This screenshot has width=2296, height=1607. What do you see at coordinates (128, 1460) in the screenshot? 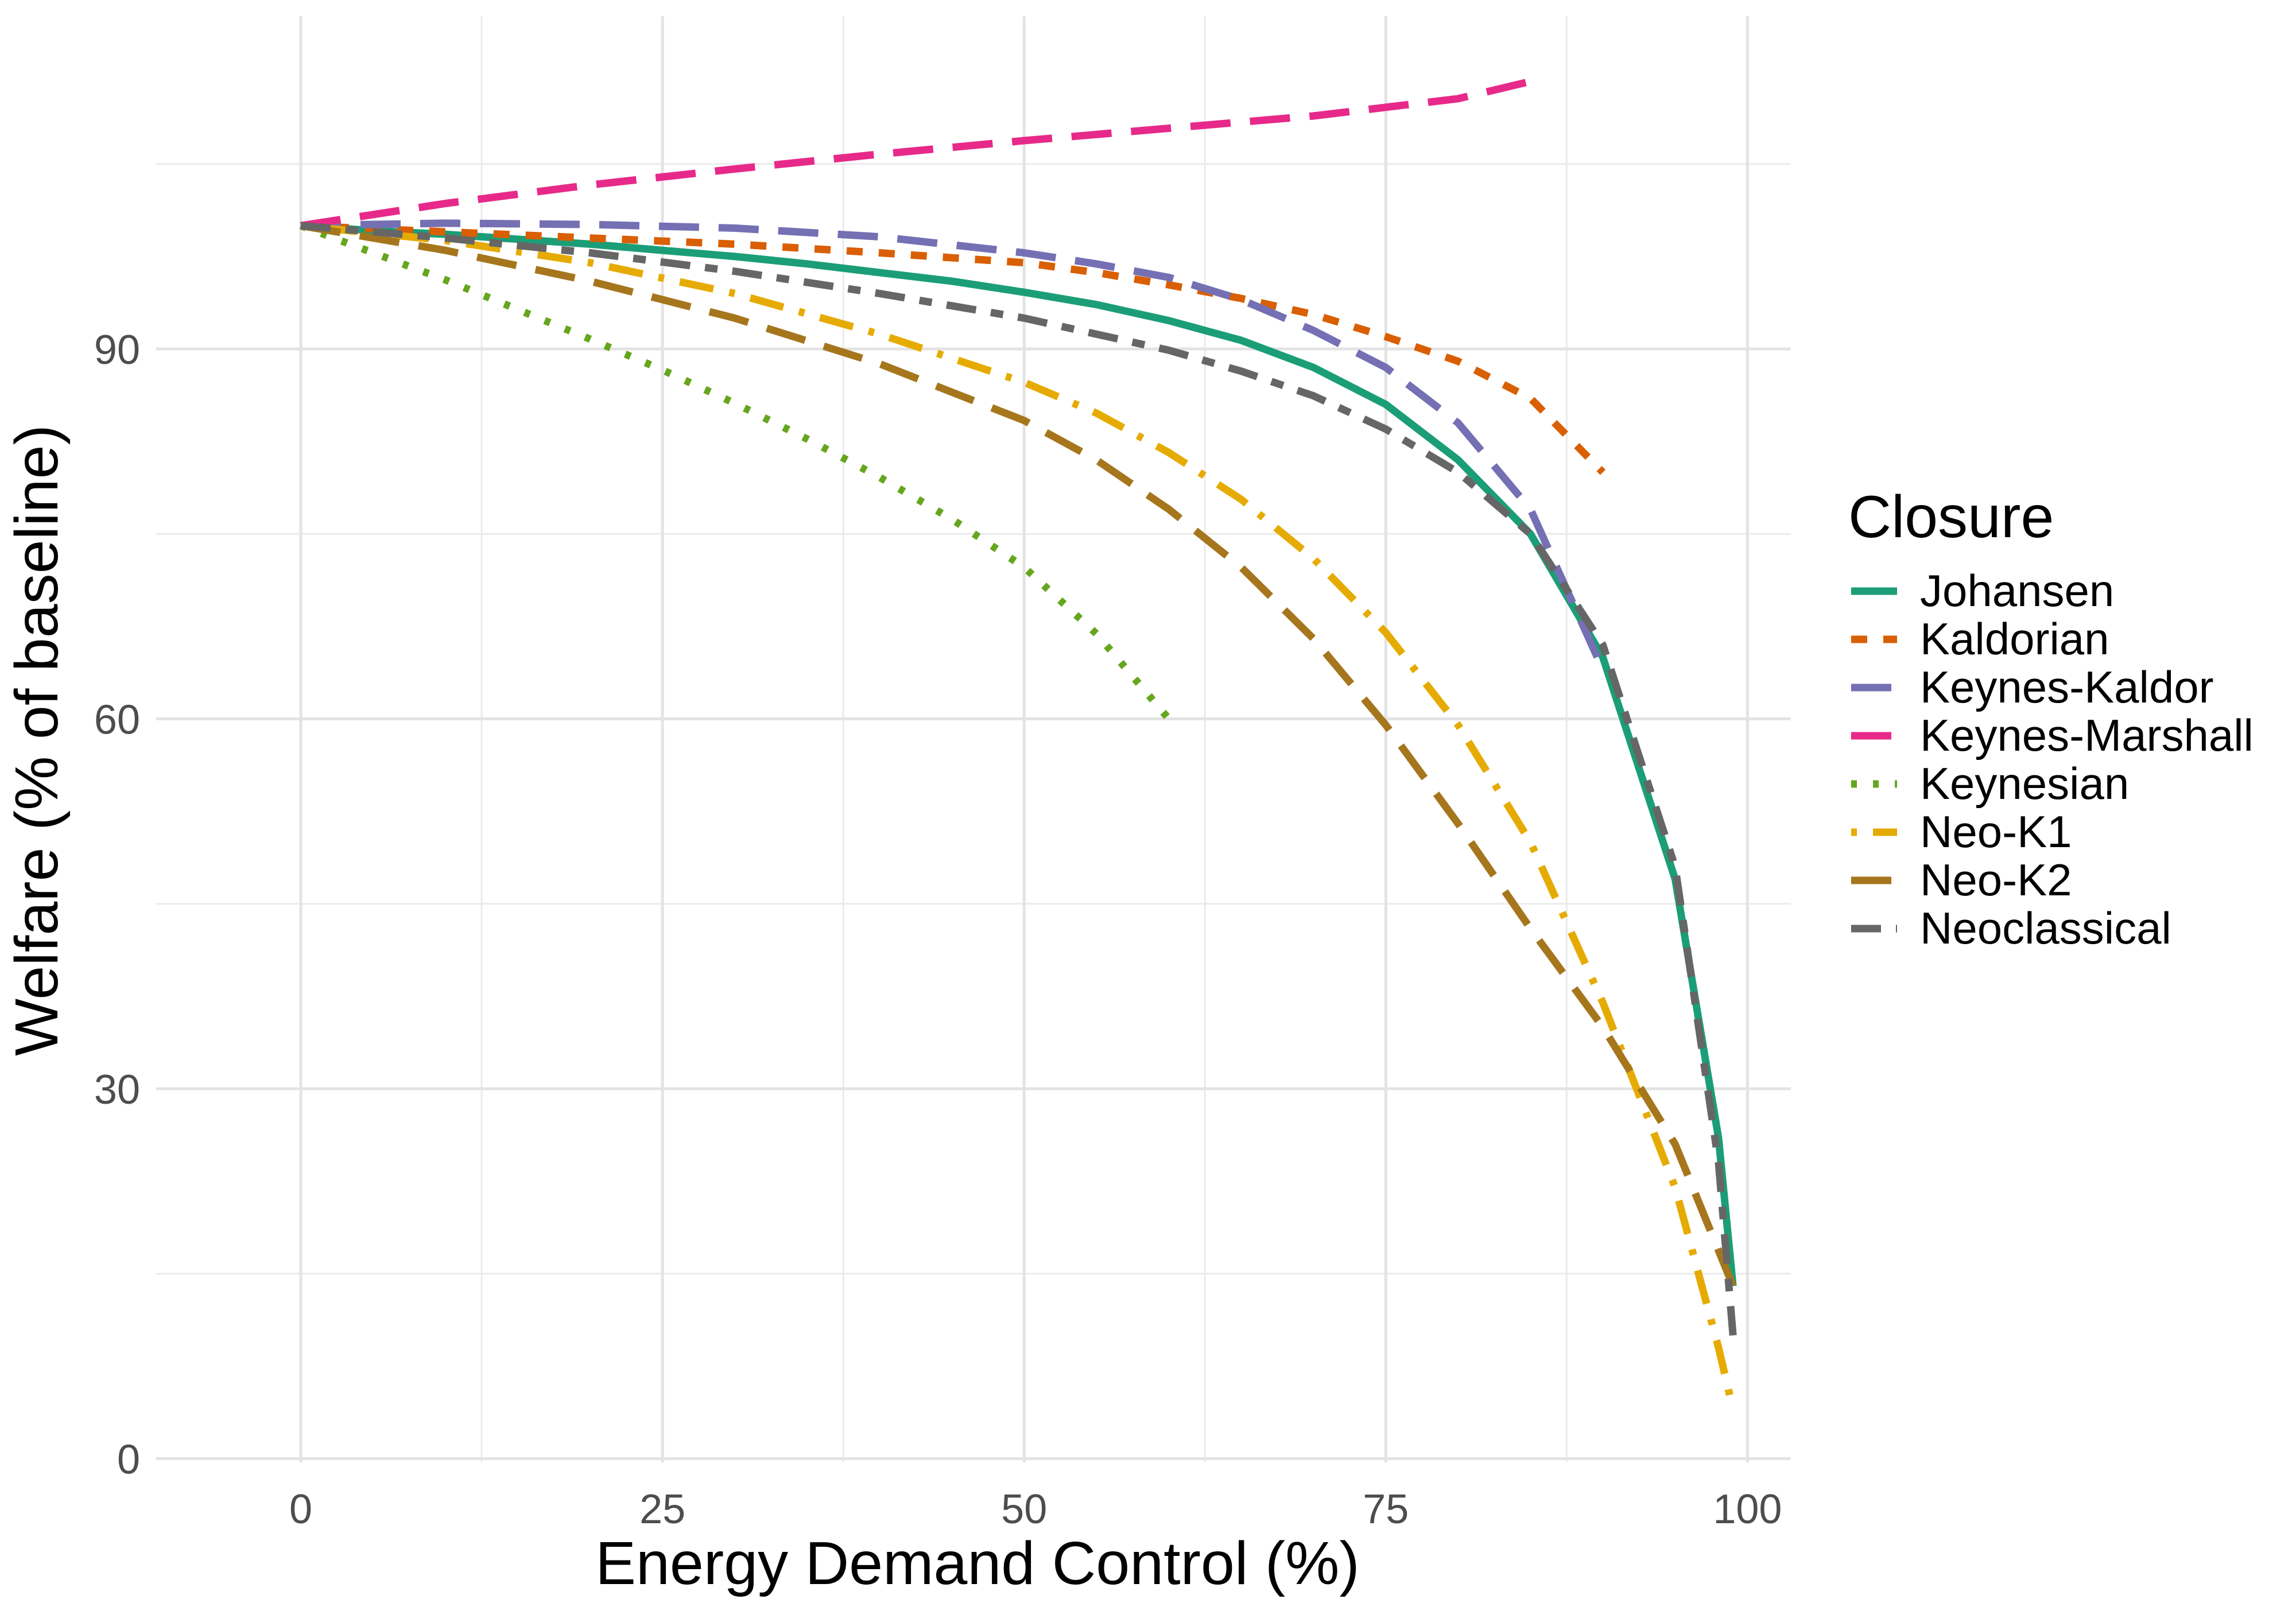
I see `y-tick-label: 0` at bounding box center [128, 1460].